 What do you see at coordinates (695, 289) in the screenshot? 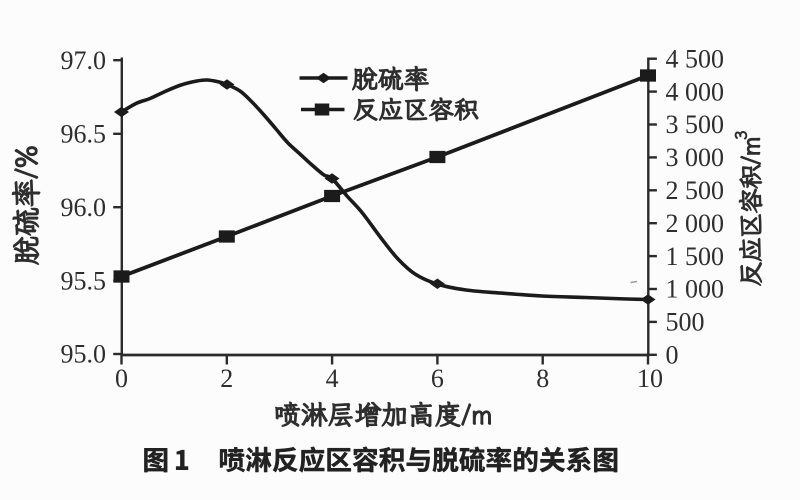
I see `svg-text: 1 000` at bounding box center [695, 289].